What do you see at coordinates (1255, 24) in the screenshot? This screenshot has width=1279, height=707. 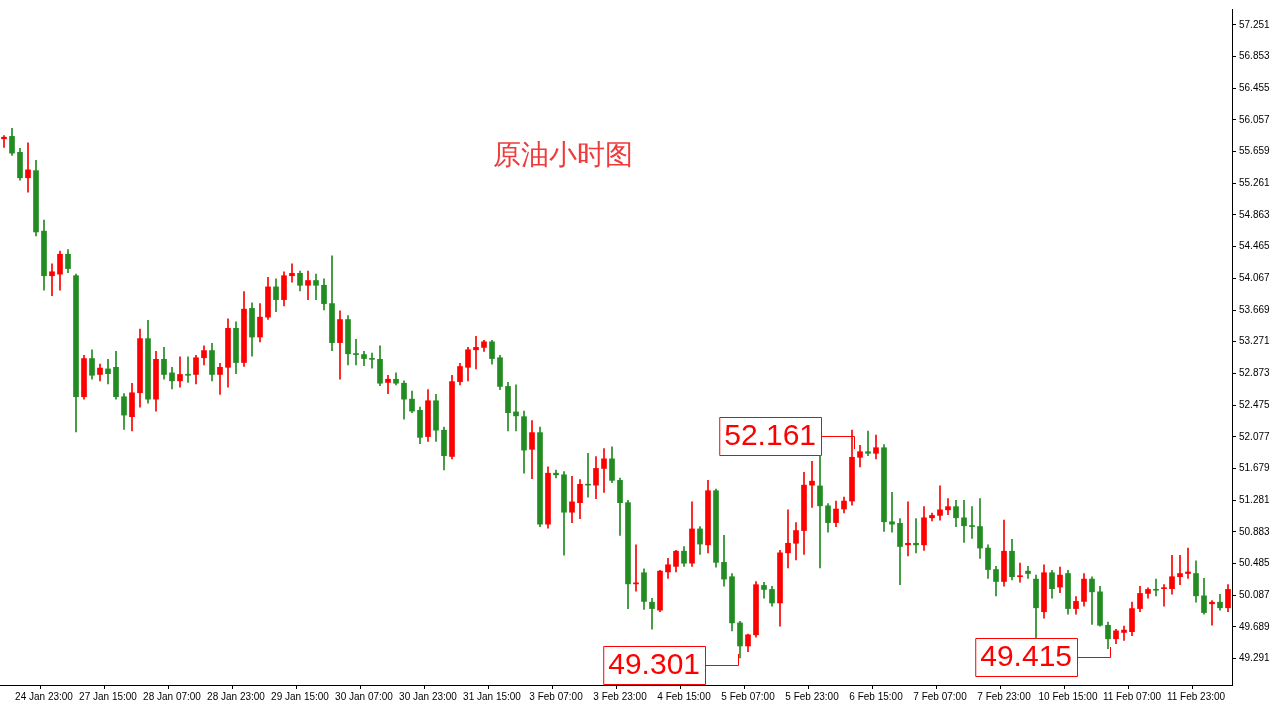 I see `y-tick-label: 57.251` at bounding box center [1255, 24].